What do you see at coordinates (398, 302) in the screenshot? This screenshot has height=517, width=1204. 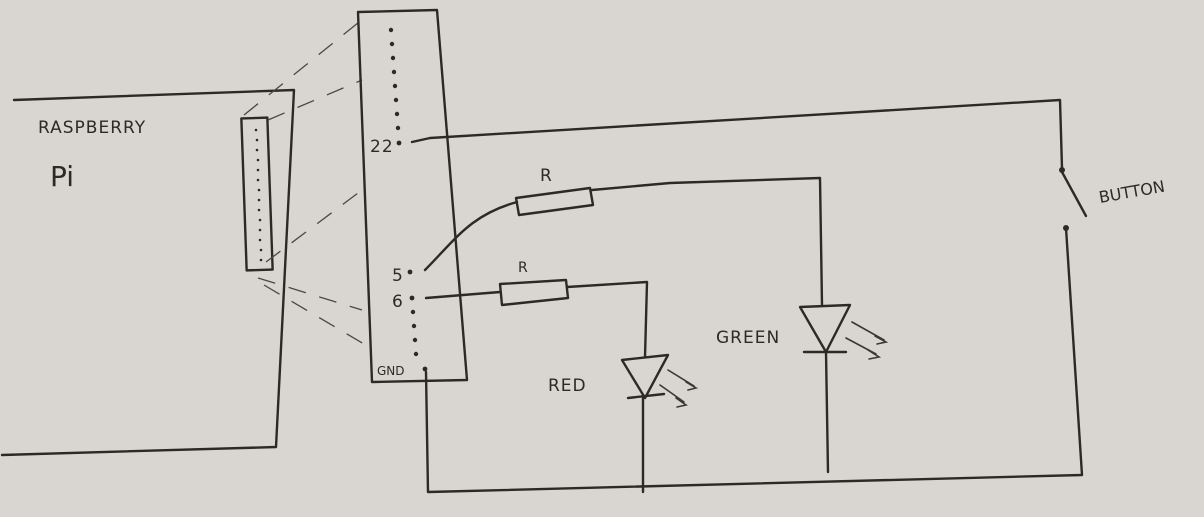 I see `pin-6-label: 6` at bounding box center [398, 302].